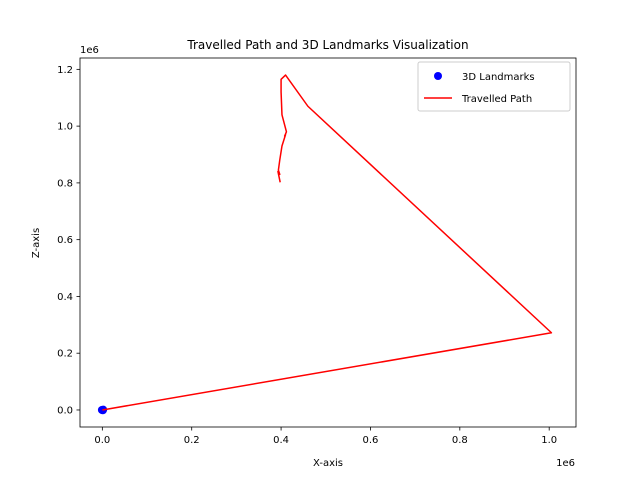 The width and height of the screenshot is (640, 480). I want to click on y-tick-label: 1.0, so click(65, 127).